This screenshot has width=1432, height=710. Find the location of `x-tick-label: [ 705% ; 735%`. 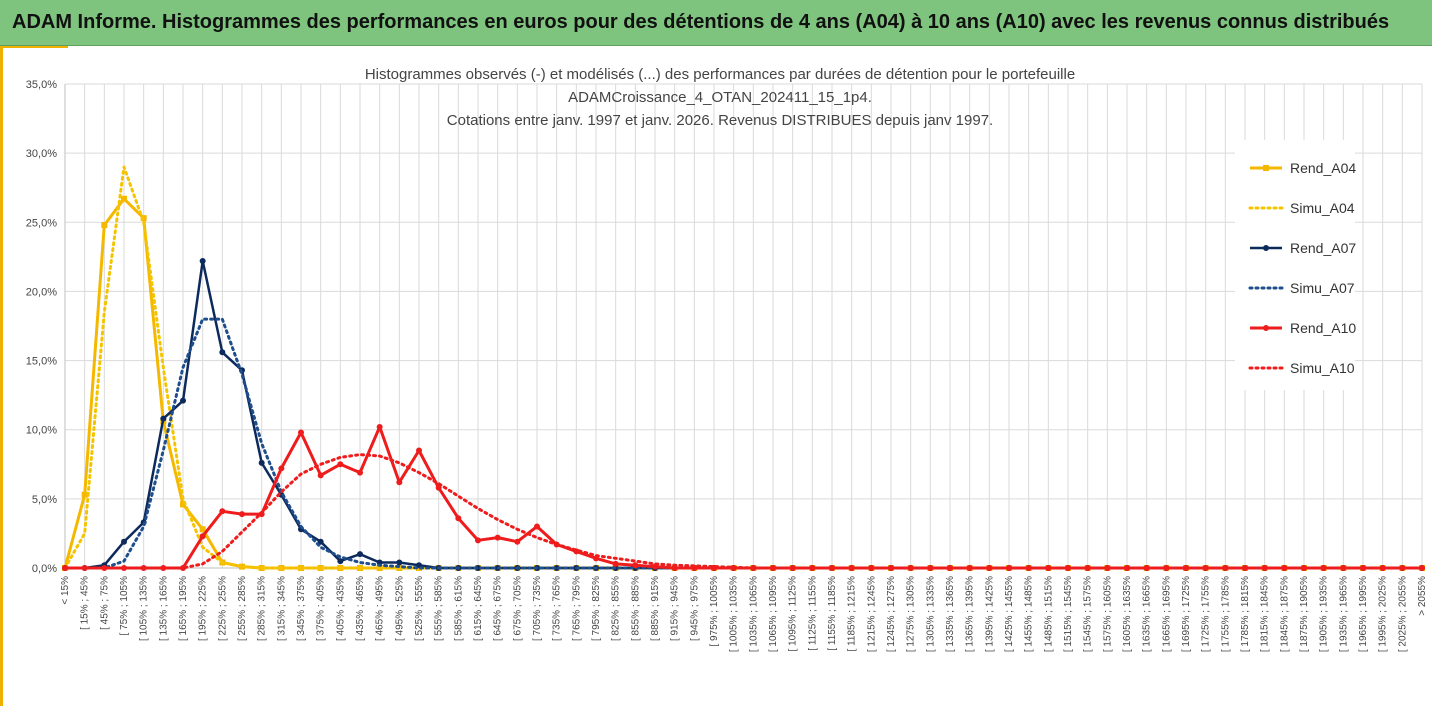

x-tick-label: [ 705% ; 735% is located at coordinates (537, 608).